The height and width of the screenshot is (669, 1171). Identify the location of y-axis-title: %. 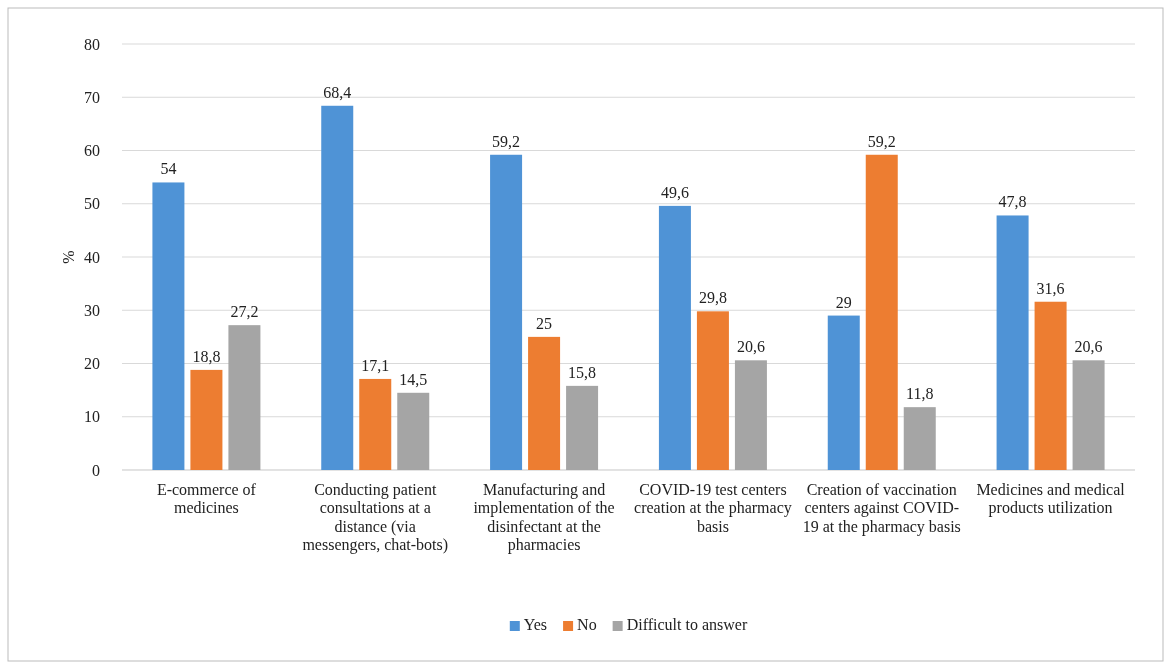
(68, 257).